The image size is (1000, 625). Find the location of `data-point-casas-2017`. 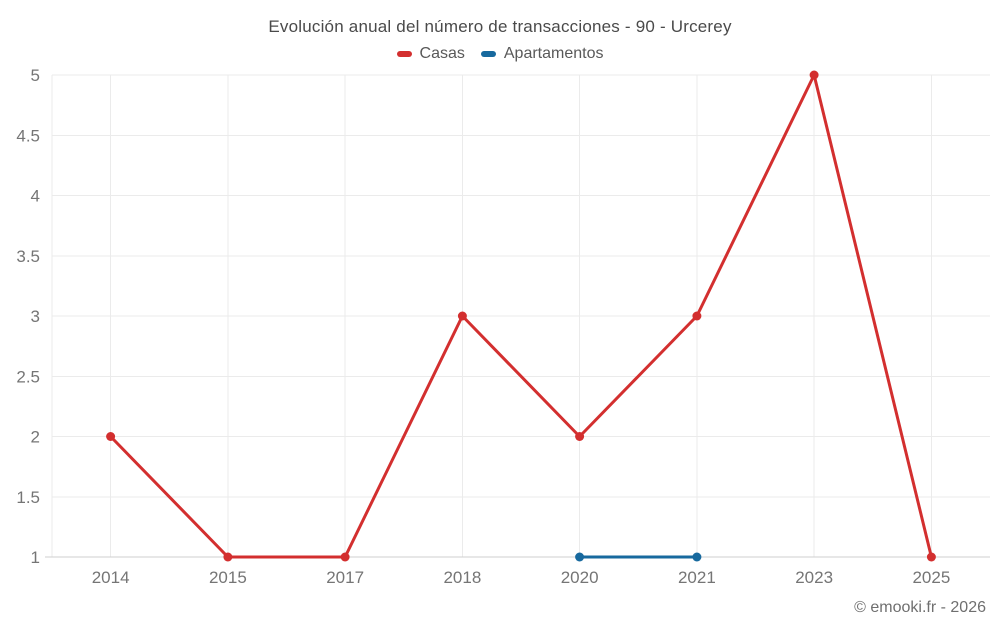

data-point-casas-2017 is located at coordinates (345, 557).